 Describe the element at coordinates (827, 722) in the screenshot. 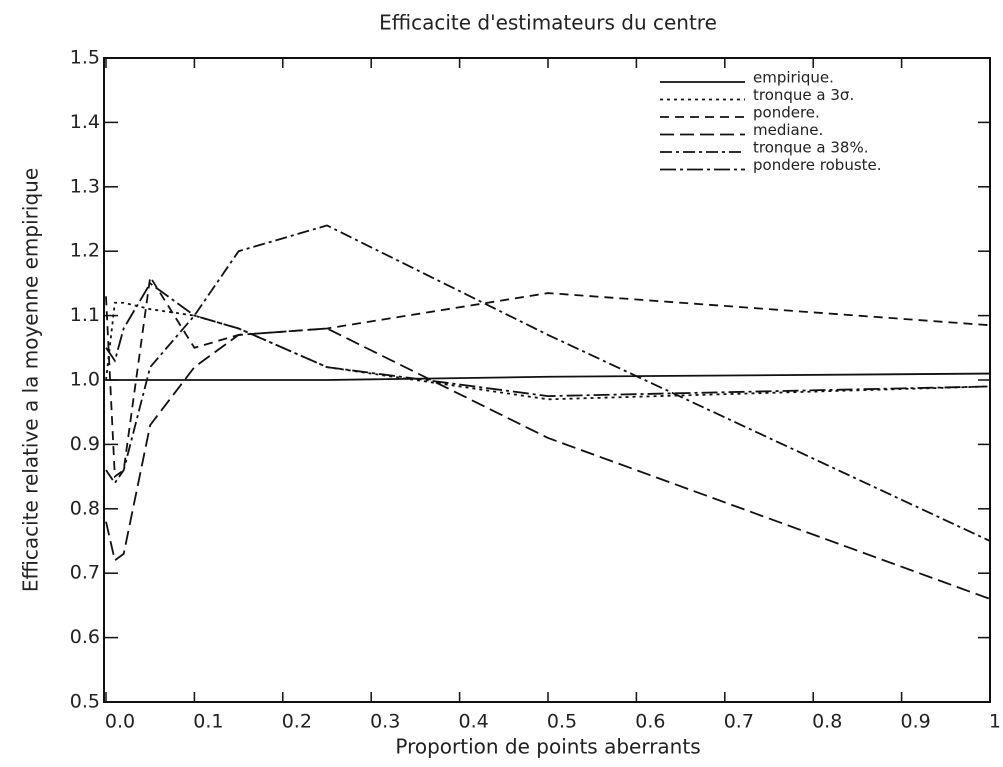

I see `x-tick-label: 0.8` at that location.